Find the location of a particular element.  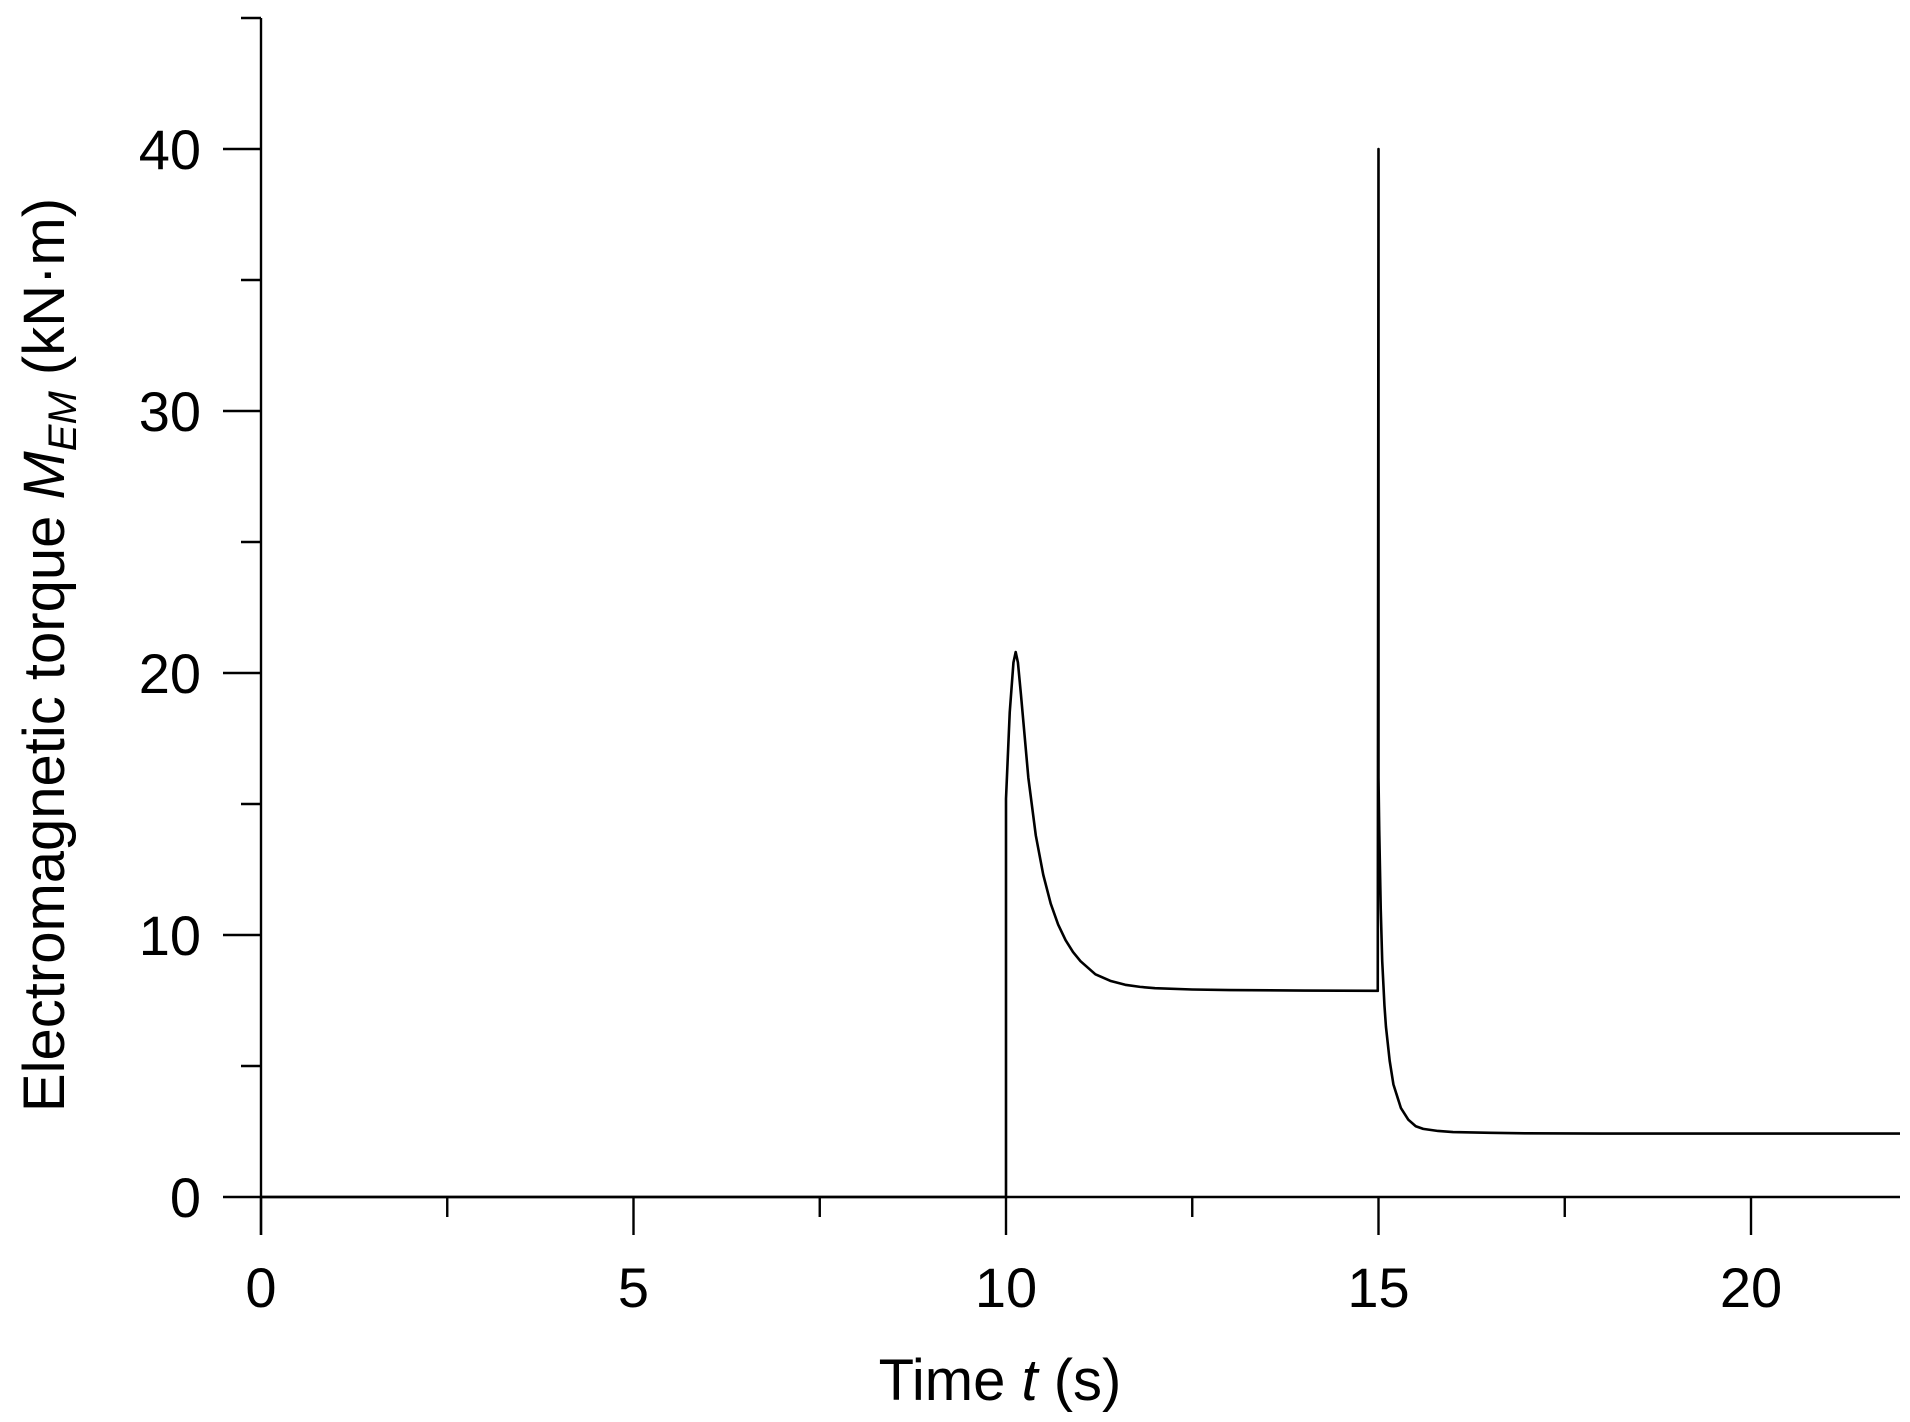

x-tick-label: 20 is located at coordinates (1751, 1287).